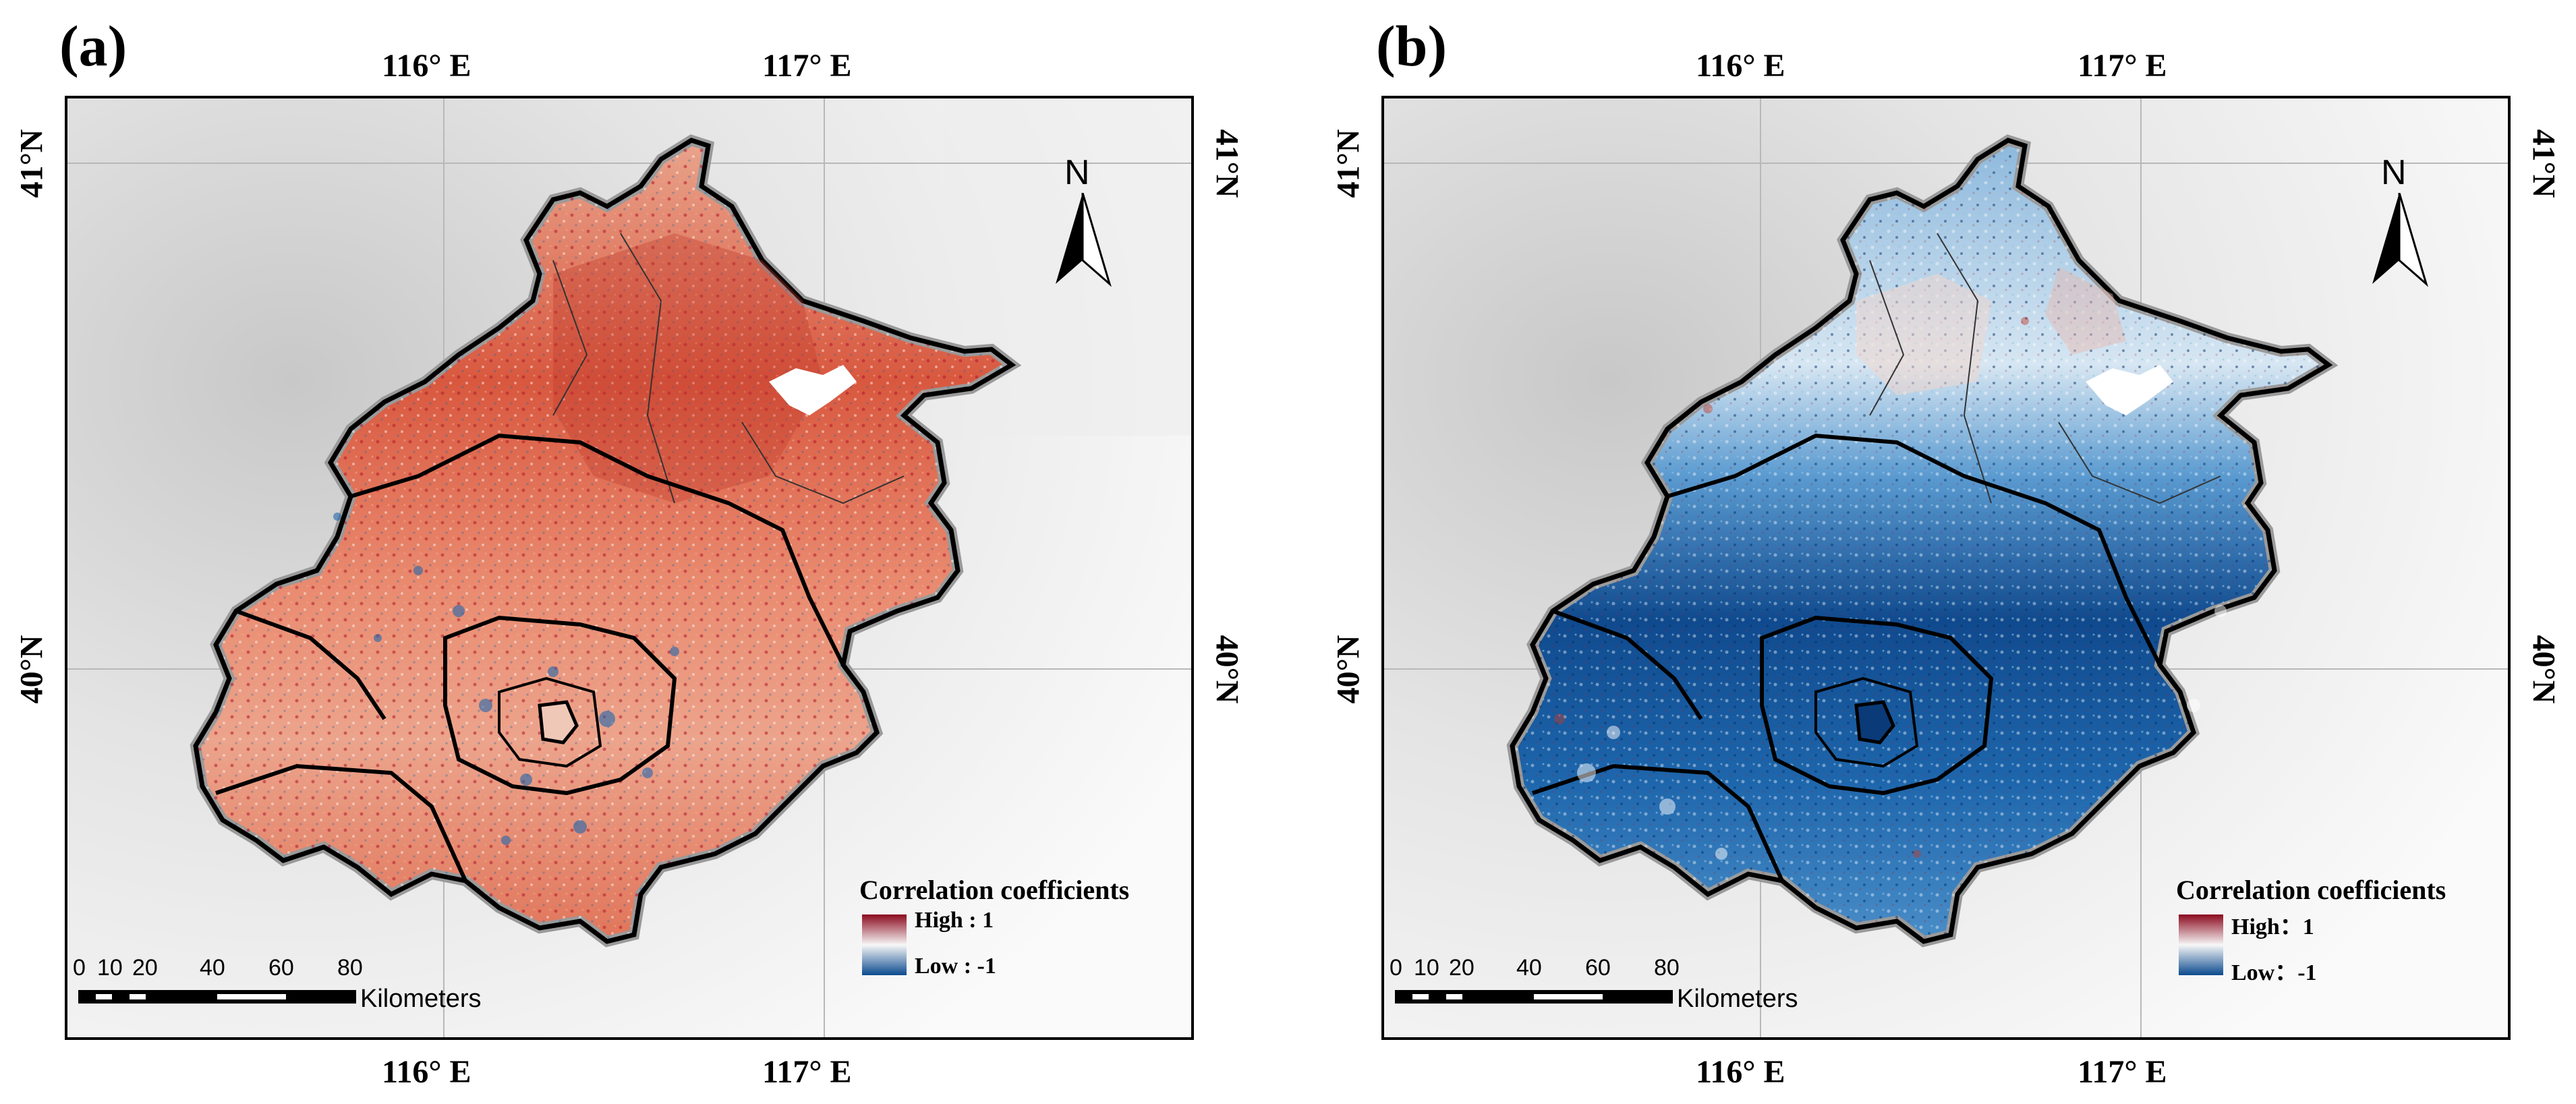 The image size is (2576, 1104). What do you see at coordinates (994, 890) in the screenshot?
I see `legend-title-a: Correlation coefficients` at bounding box center [994, 890].